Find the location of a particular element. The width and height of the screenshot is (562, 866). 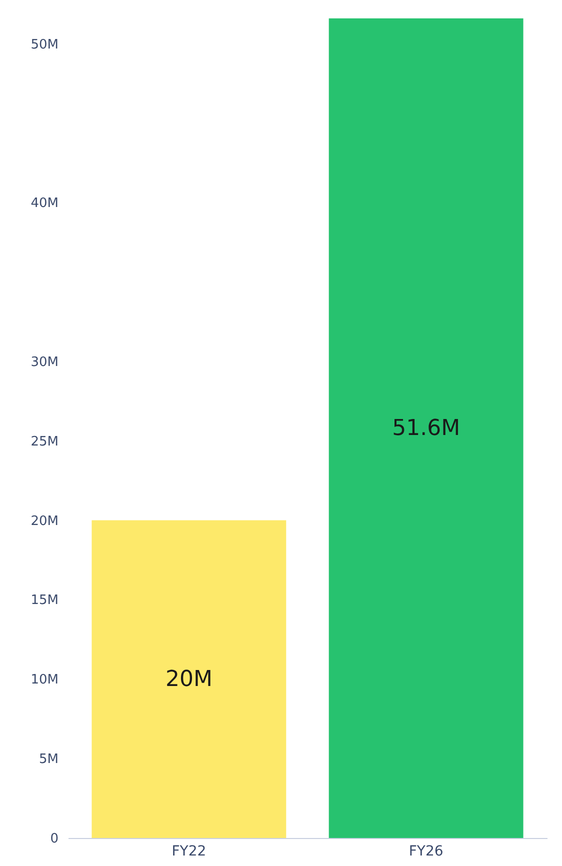

x-tick-label: FY26 is located at coordinates (426, 852).